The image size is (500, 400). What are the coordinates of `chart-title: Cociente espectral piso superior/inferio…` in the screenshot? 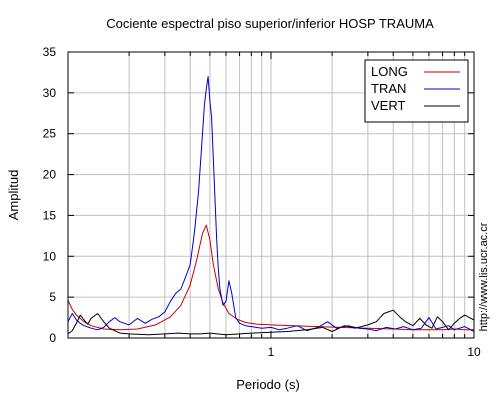 It's located at (270, 23).